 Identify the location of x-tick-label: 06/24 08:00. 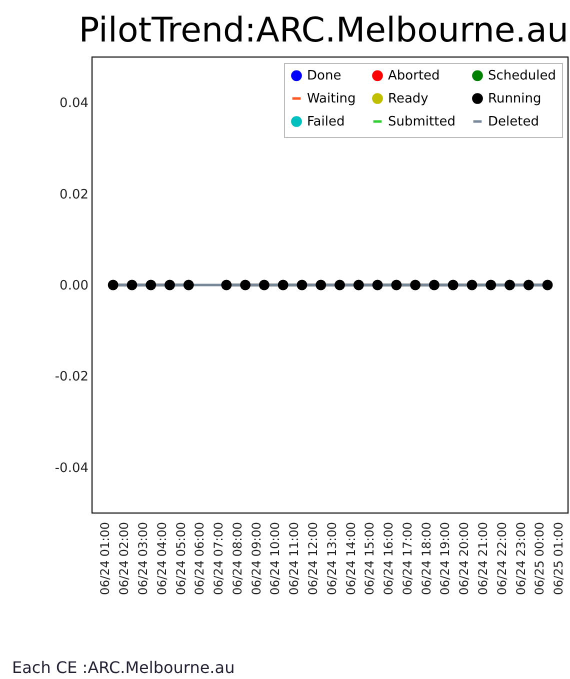
(237, 558).